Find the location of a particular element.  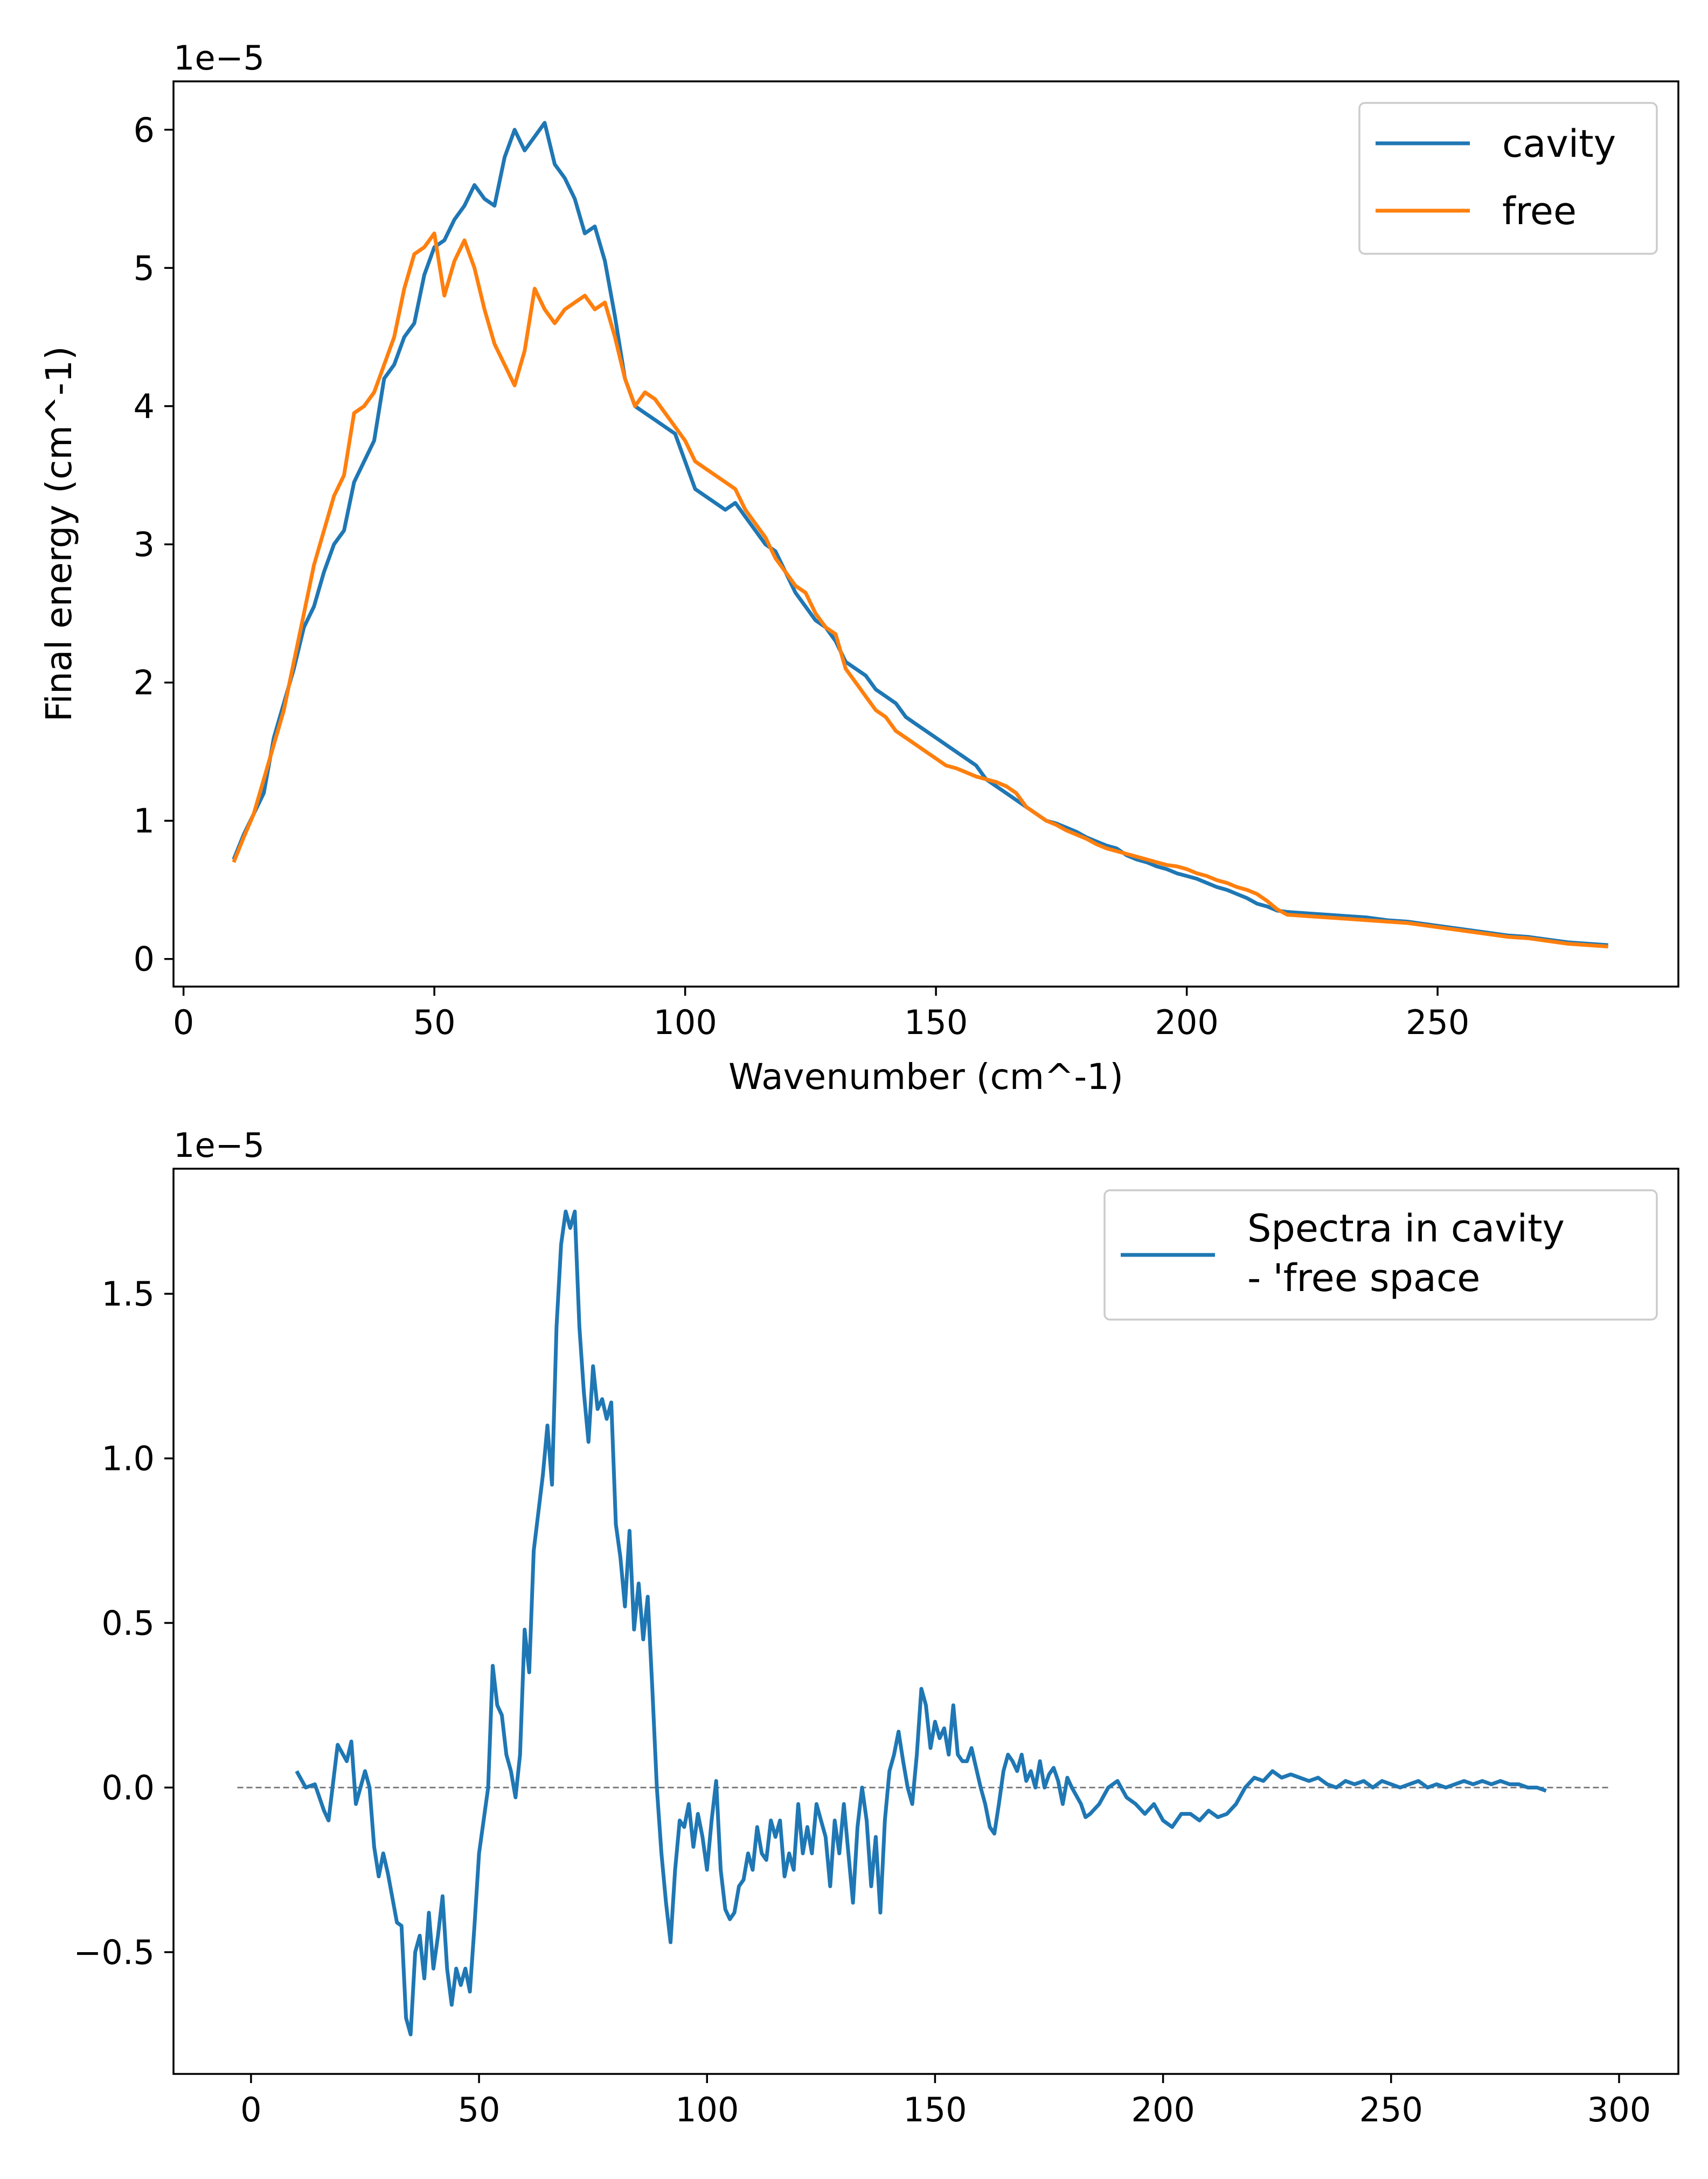

y-tick-label: 4 is located at coordinates (145, 407).